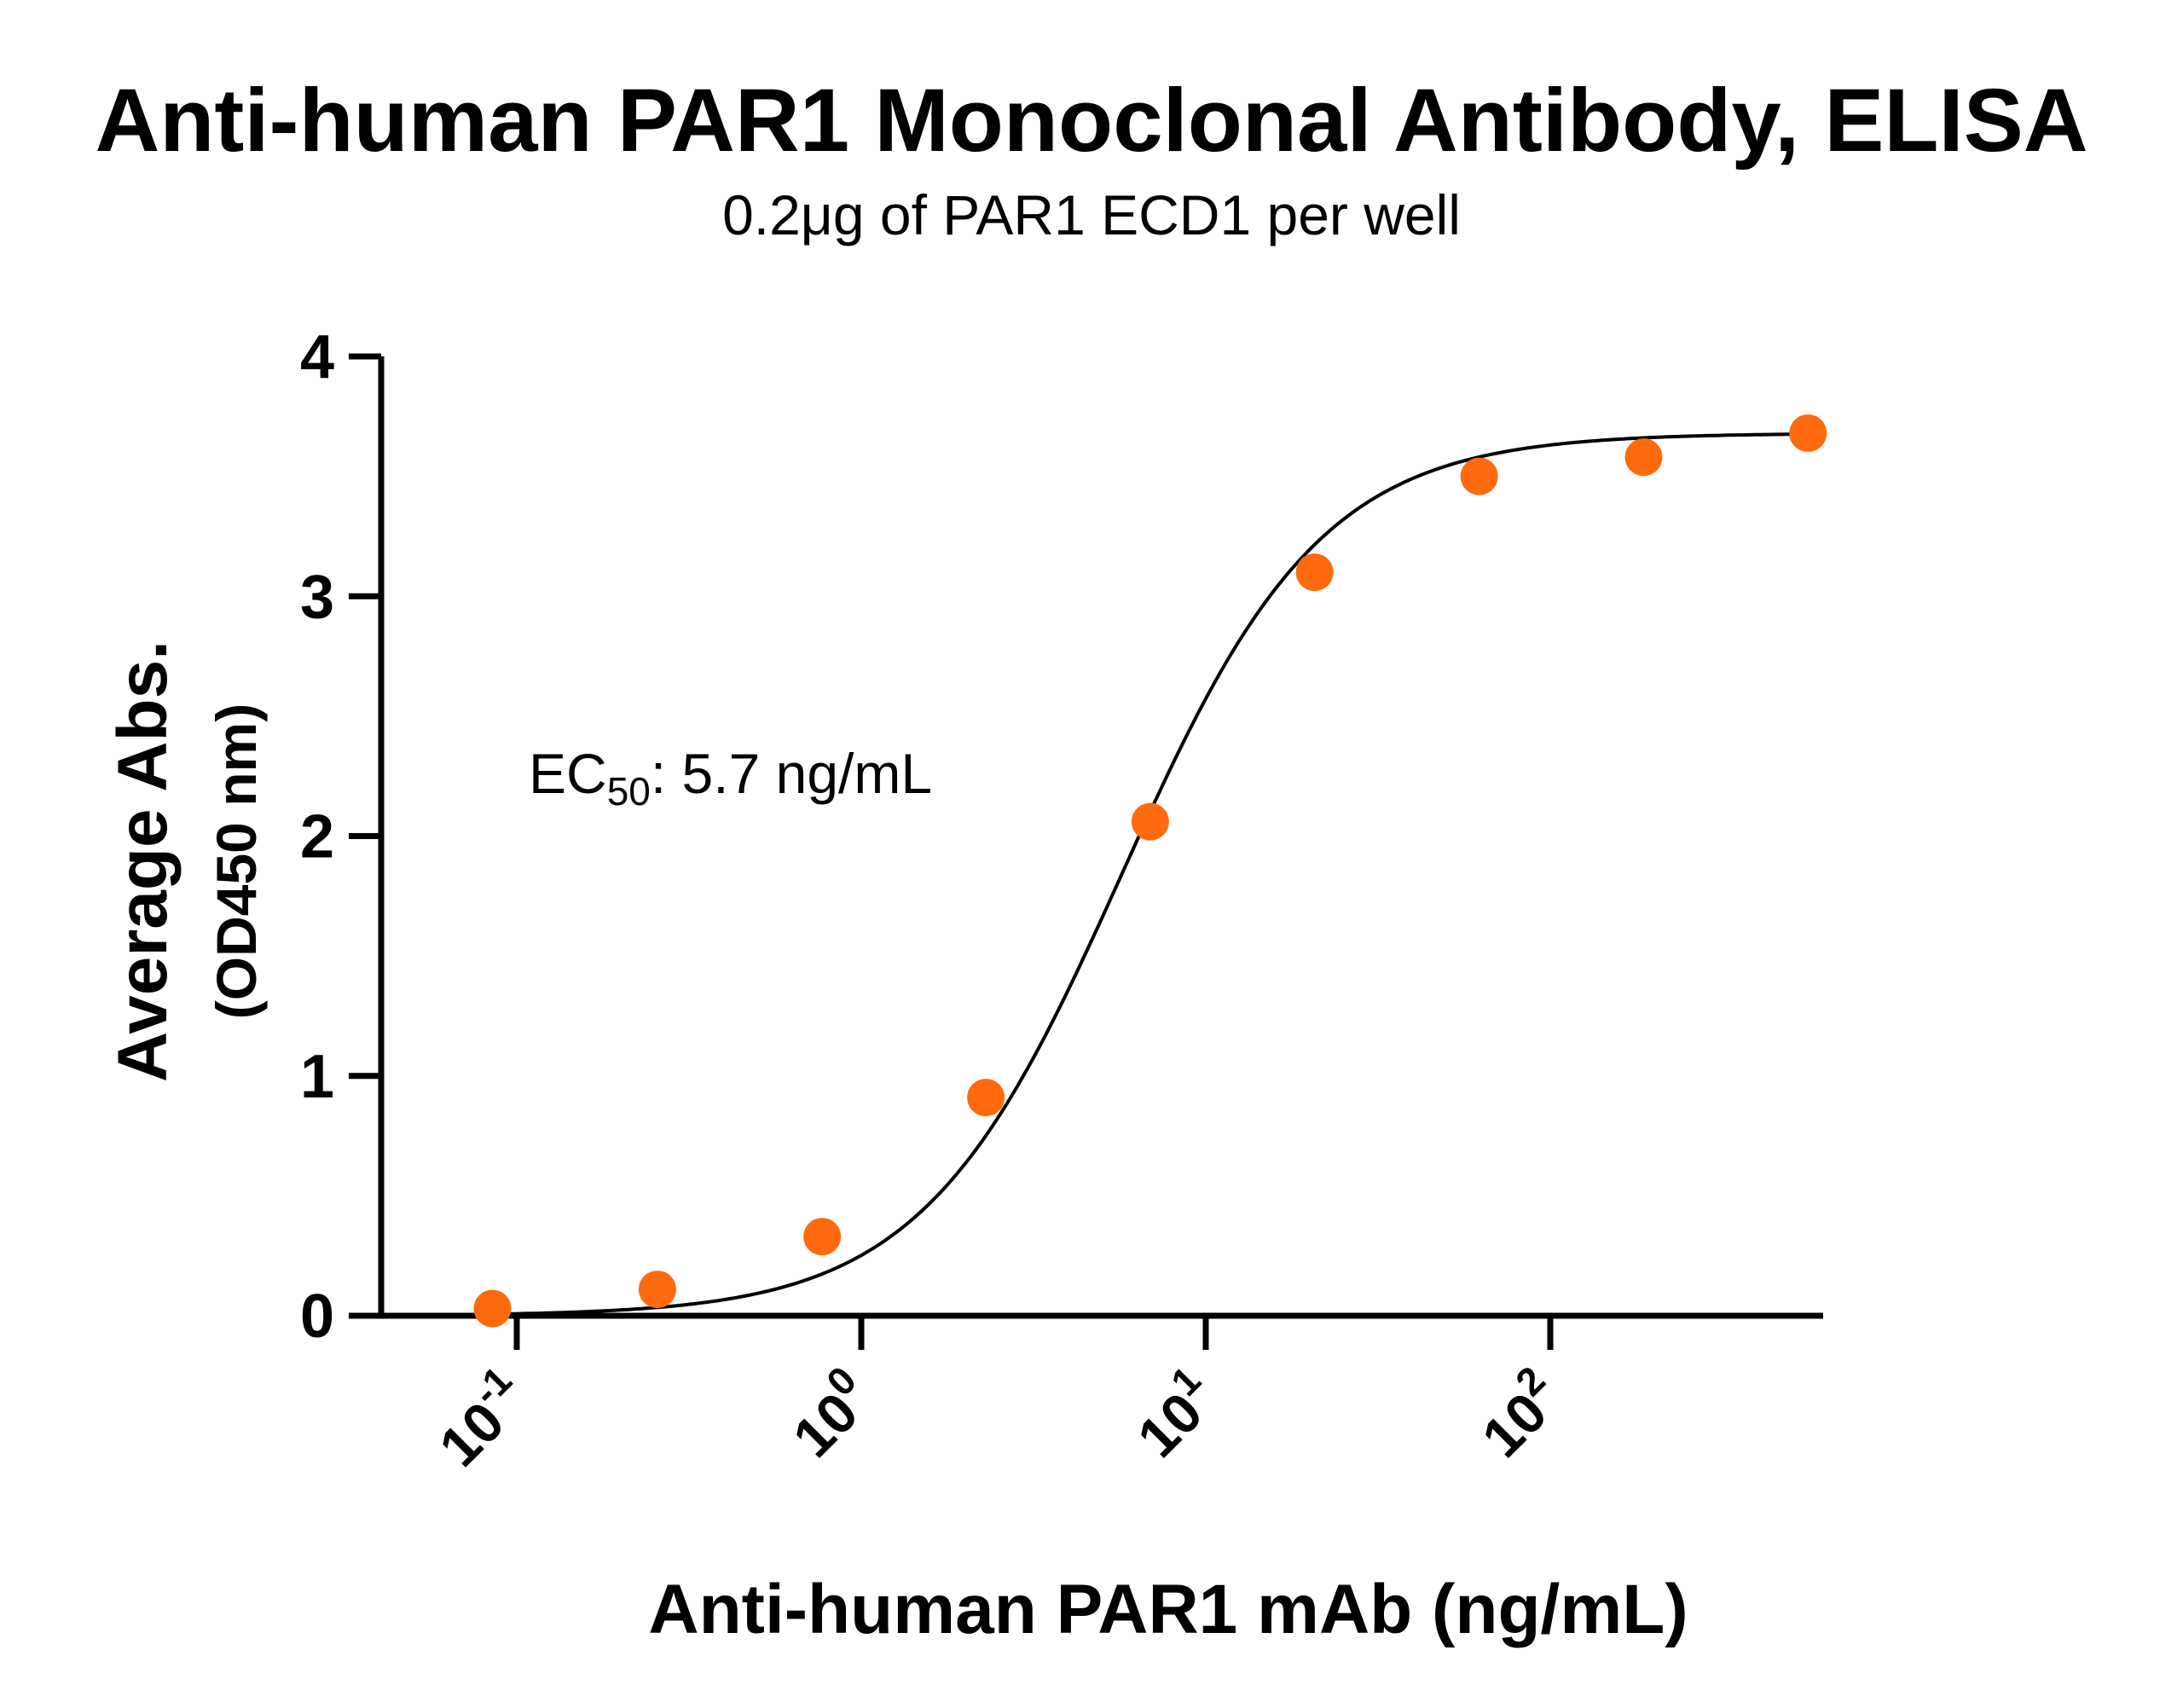 This screenshot has height=1708, width=2183. I want to click on x-tick-label: 10², so click(1518, 1413).